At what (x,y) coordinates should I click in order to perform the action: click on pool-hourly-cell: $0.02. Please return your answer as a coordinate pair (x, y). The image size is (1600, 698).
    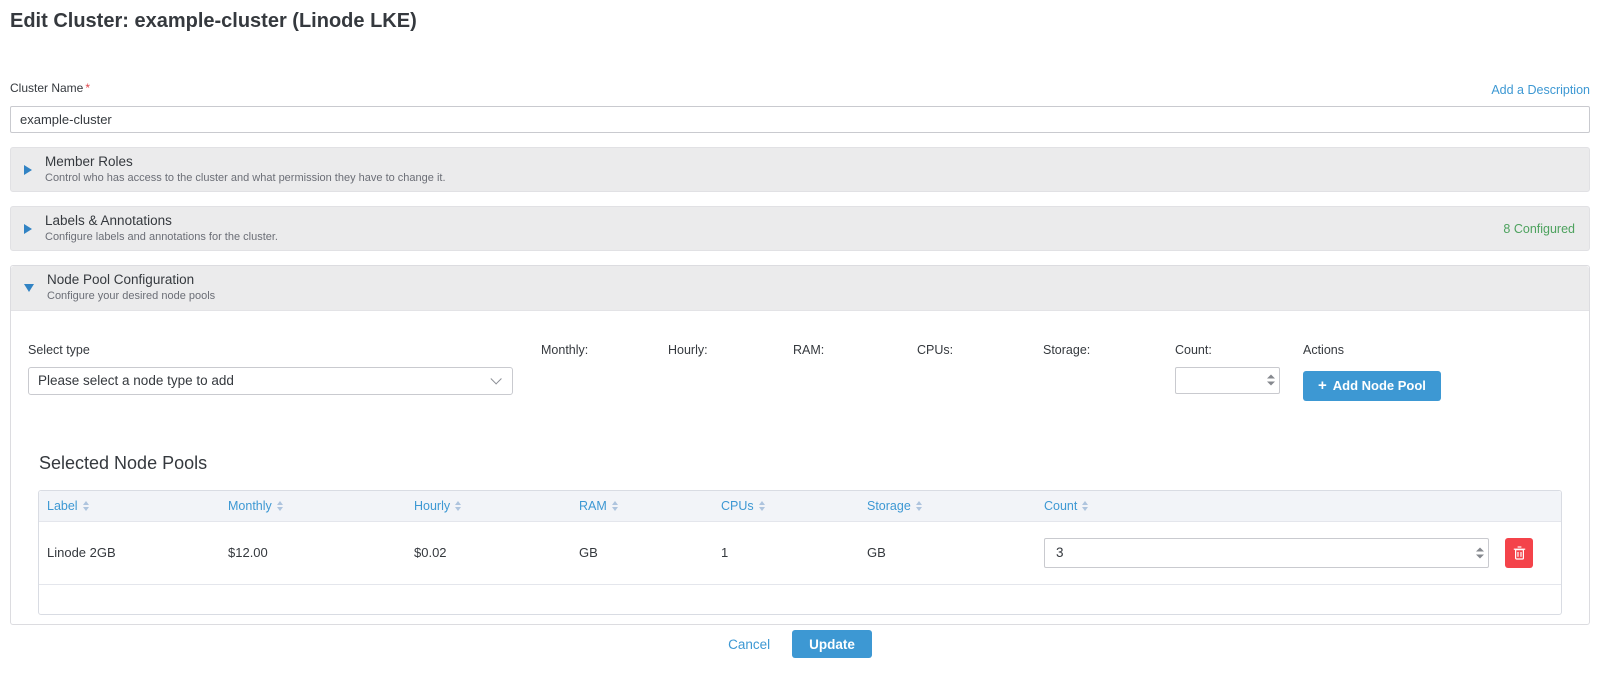
    Looking at the image, I should click on (430, 553).